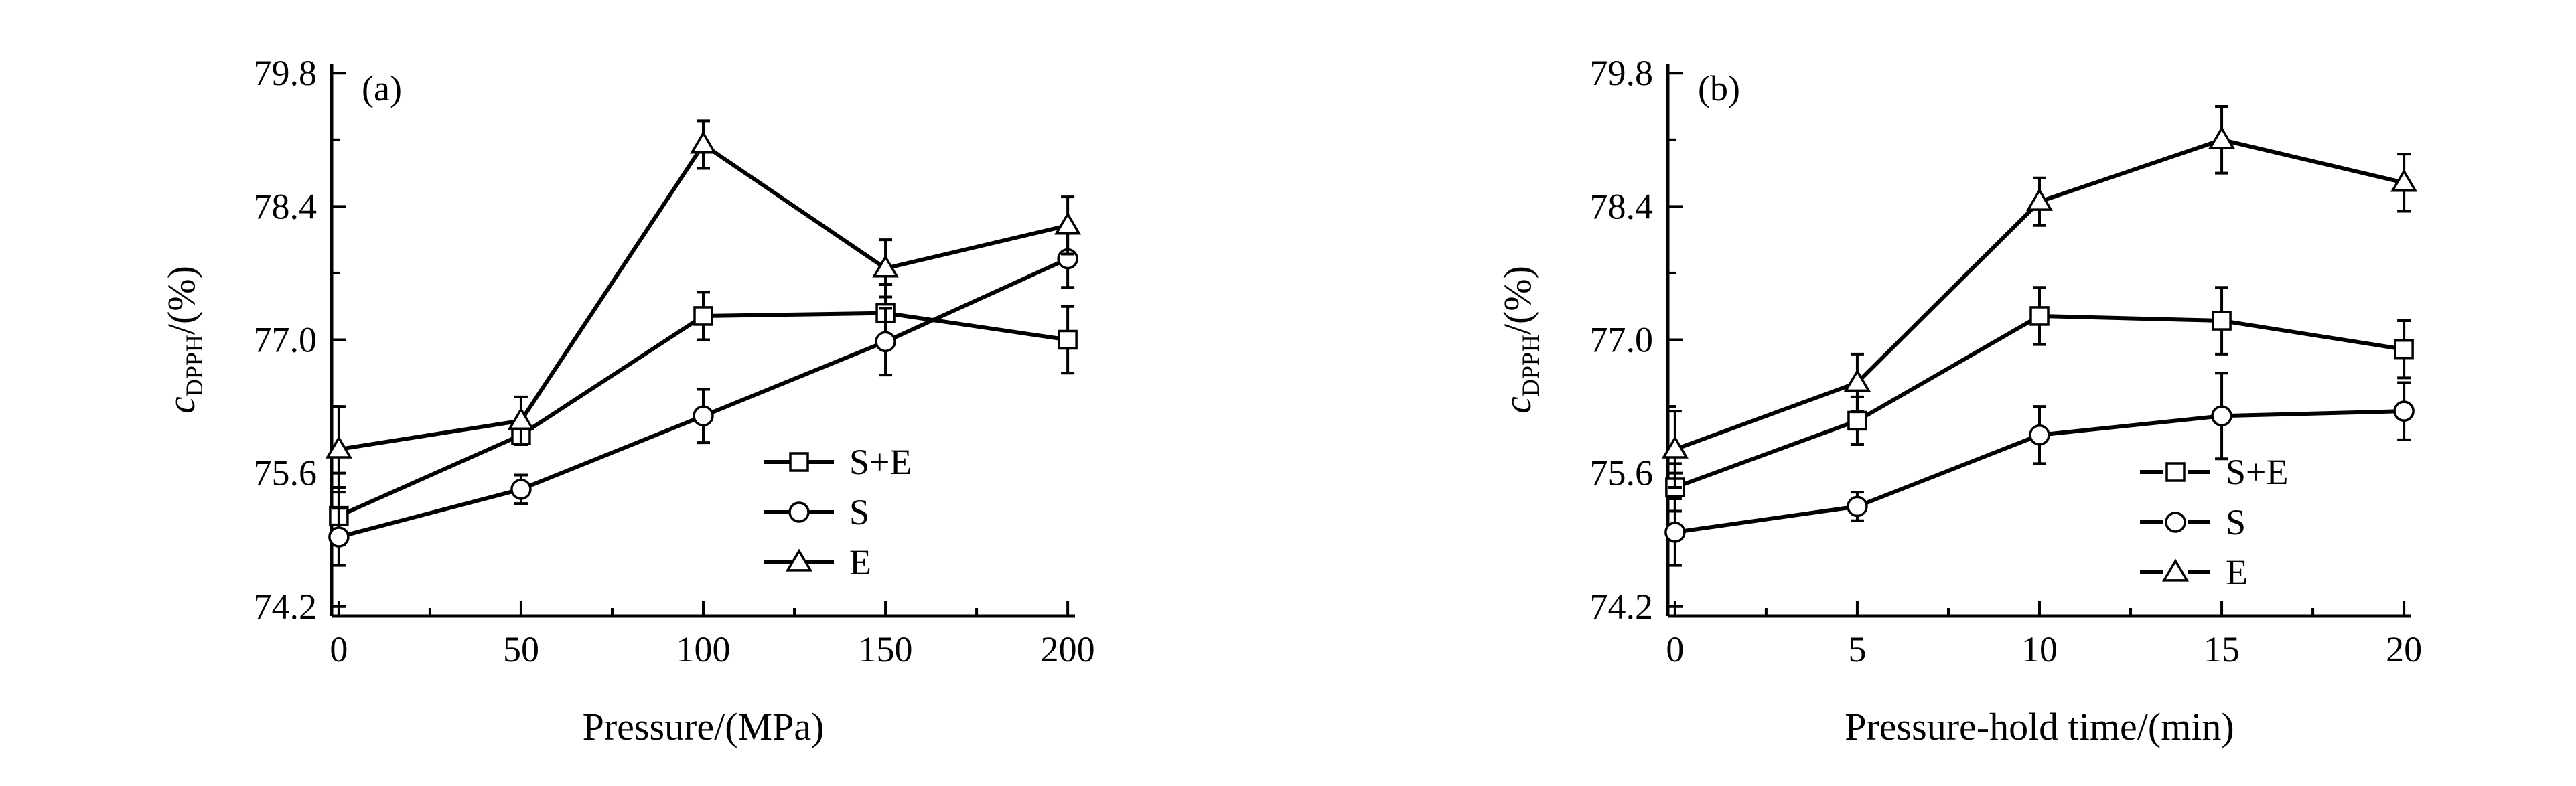 The image size is (2576, 786). What do you see at coordinates (2222, 649) in the screenshot?
I see `x-tick-label: 15` at bounding box center [2222, 649].